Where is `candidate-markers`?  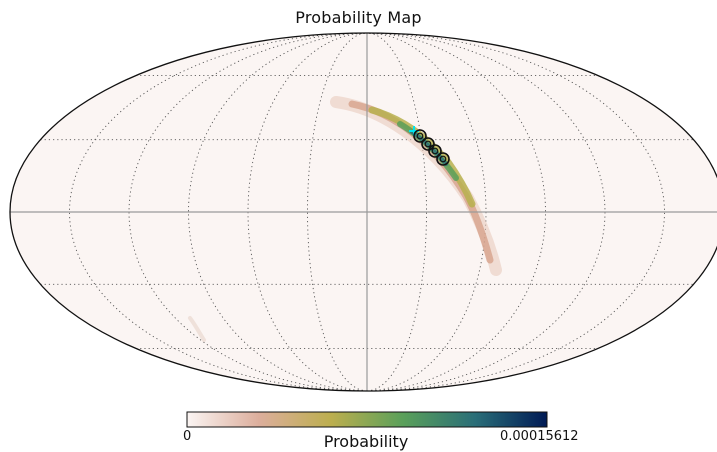
candidate-markers is located at coordinates (431, 147).